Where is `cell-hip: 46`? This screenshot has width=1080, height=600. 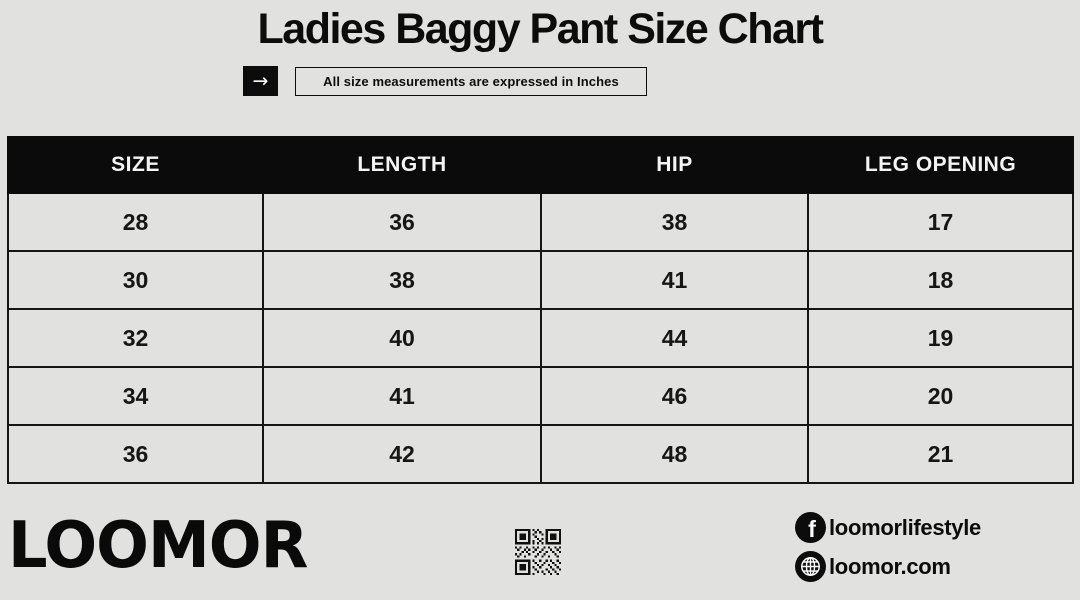 cell-hip: 46 is located at coordinates (674, 396).